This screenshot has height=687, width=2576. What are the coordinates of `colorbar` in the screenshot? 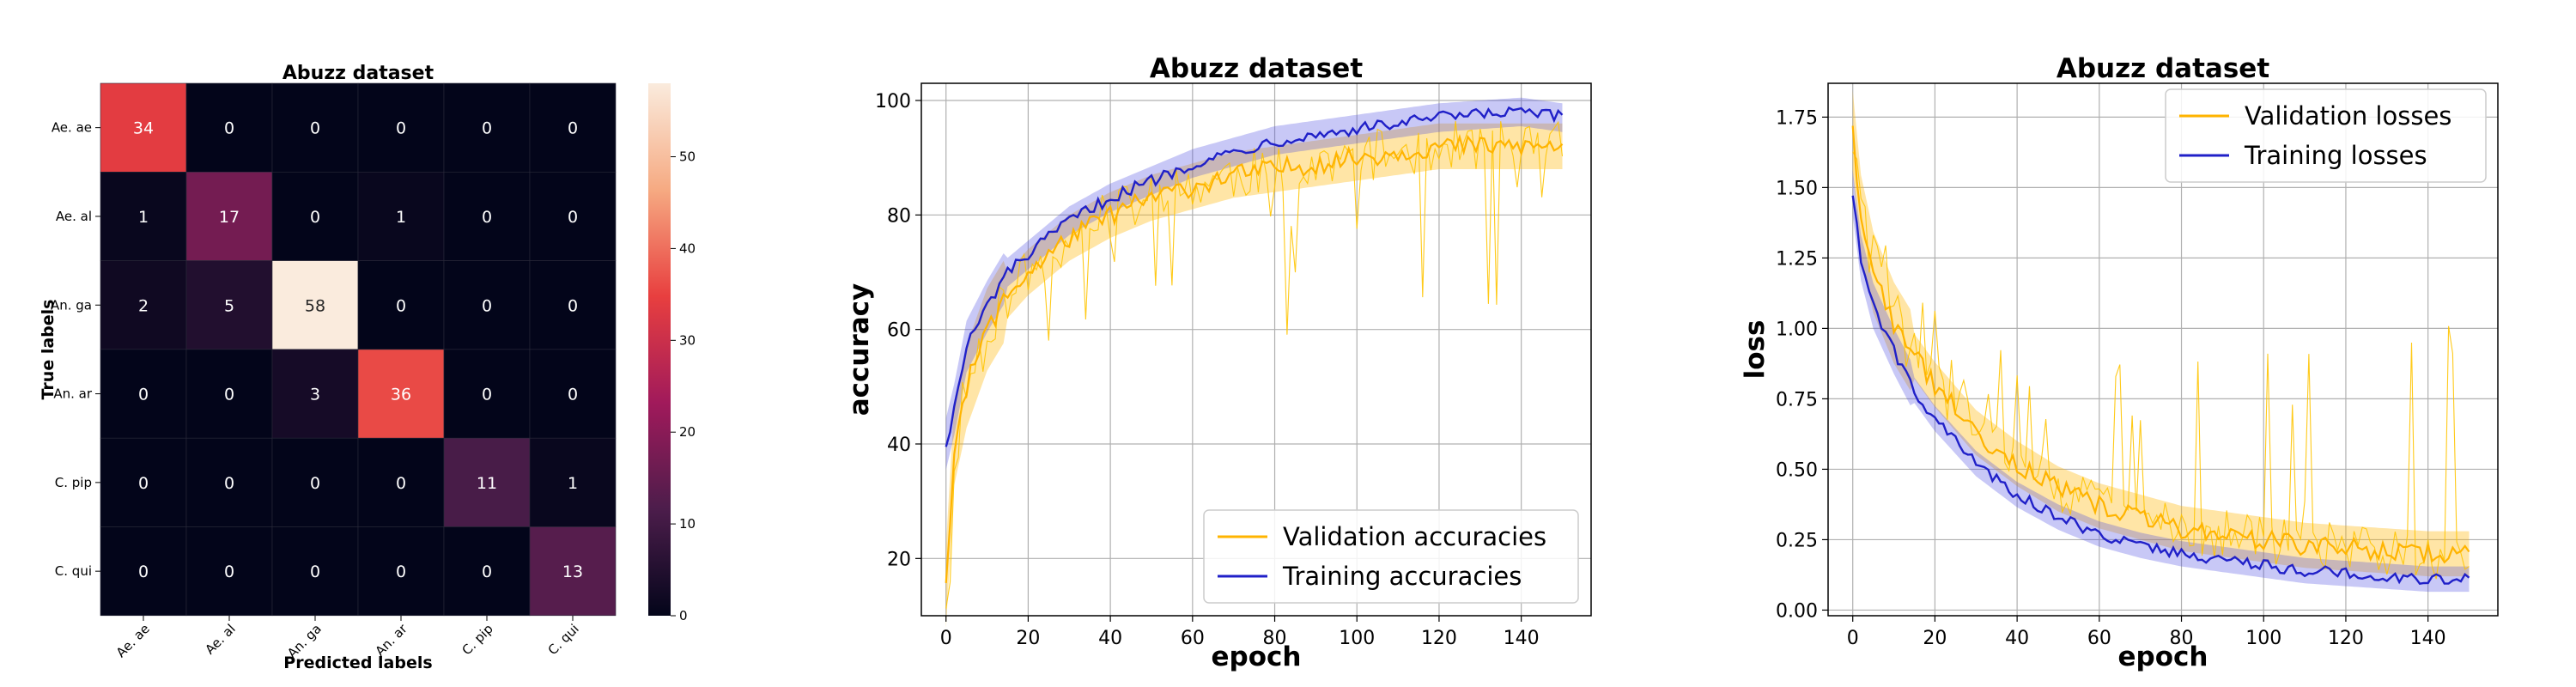 It's located at (660, 349).